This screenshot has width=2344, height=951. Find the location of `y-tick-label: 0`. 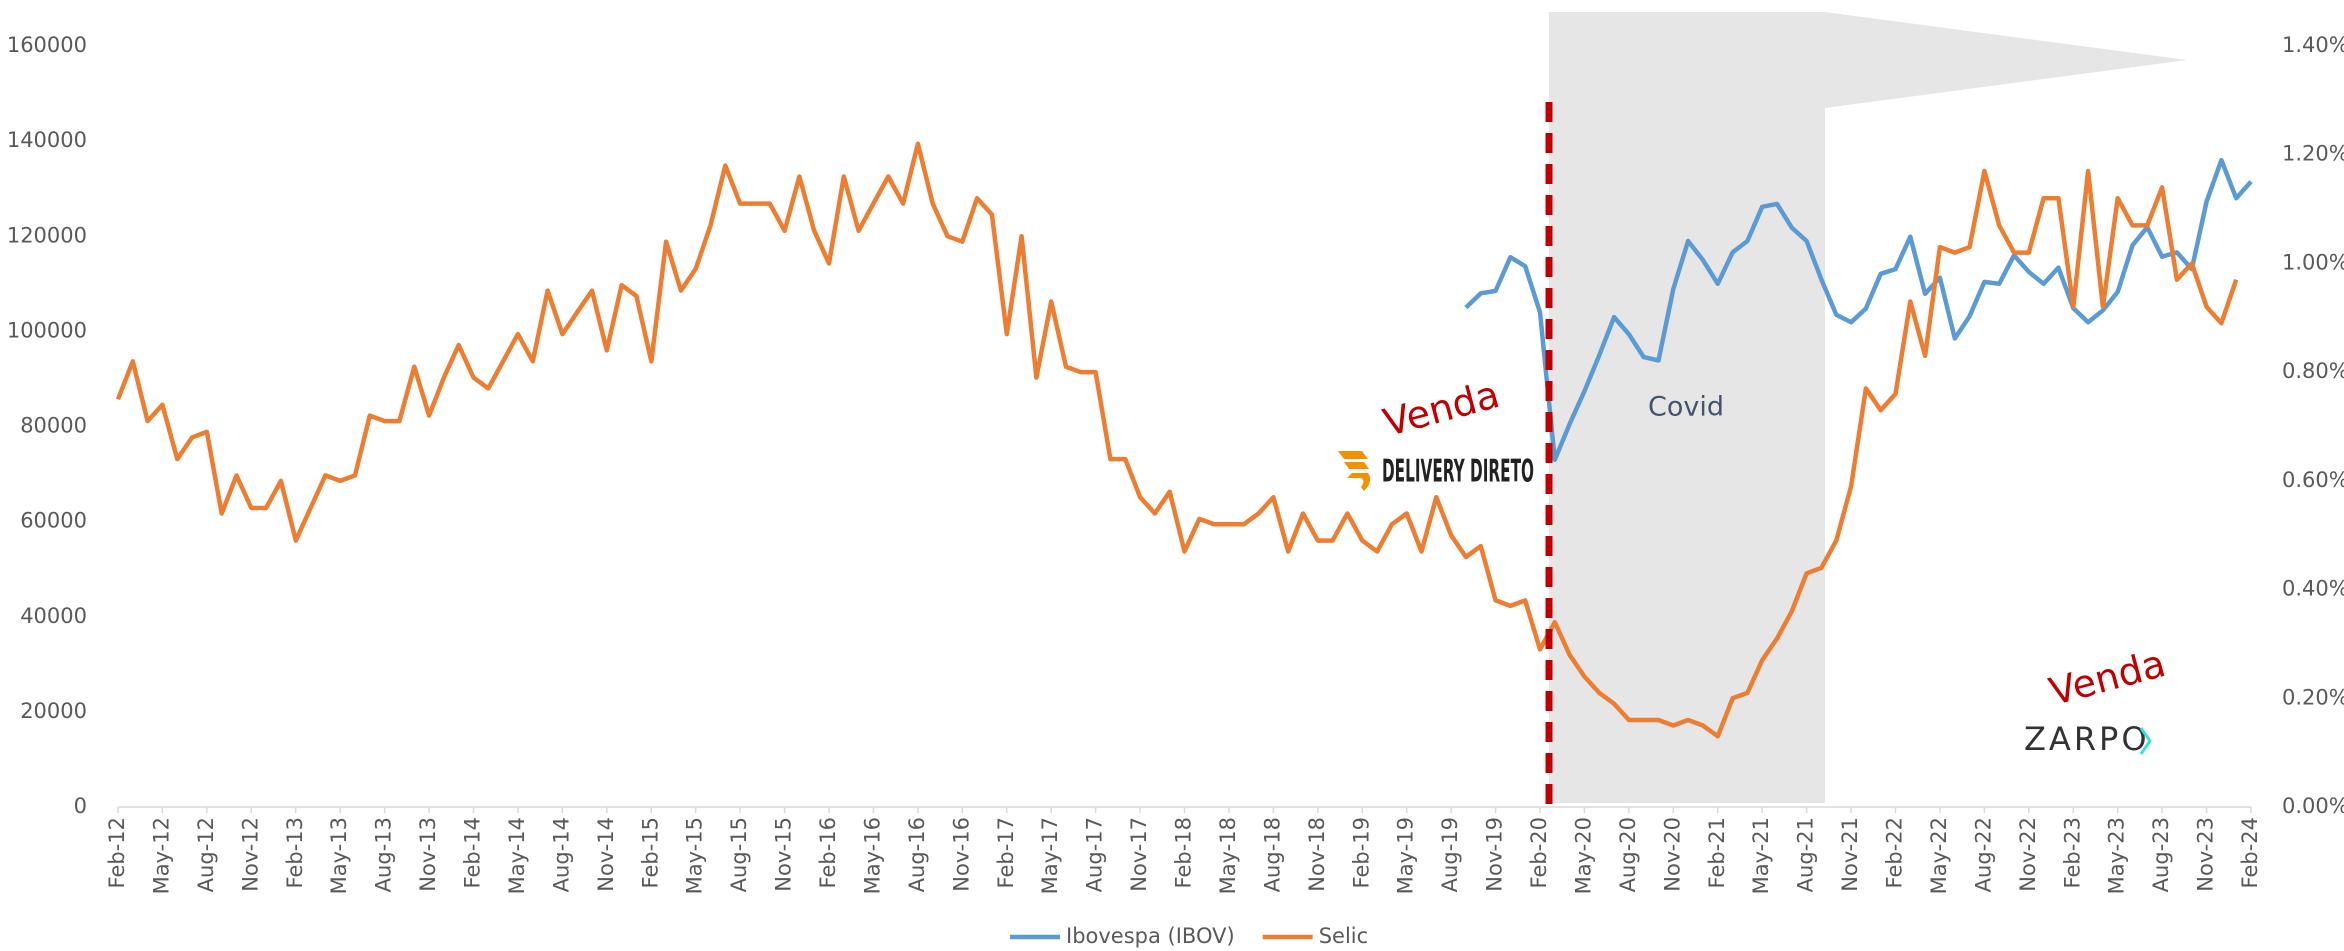

y-tick-label: 0 is located at coordinates (80, 806).